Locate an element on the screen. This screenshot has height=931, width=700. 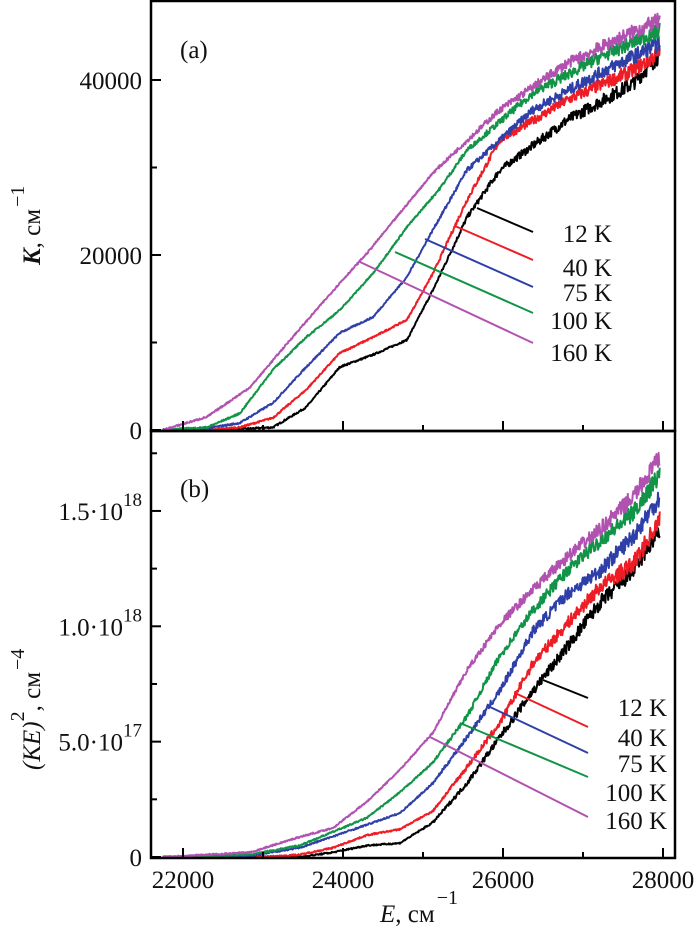
y-axis-title-b: (KE)2, cм−4 is located at coordinates (26, 709).